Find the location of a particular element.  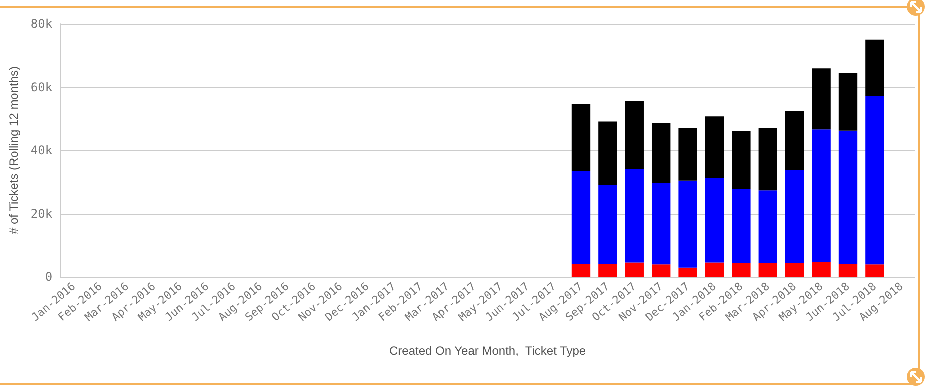

y-tick-label: 40k is located at coordinates (42, 151).